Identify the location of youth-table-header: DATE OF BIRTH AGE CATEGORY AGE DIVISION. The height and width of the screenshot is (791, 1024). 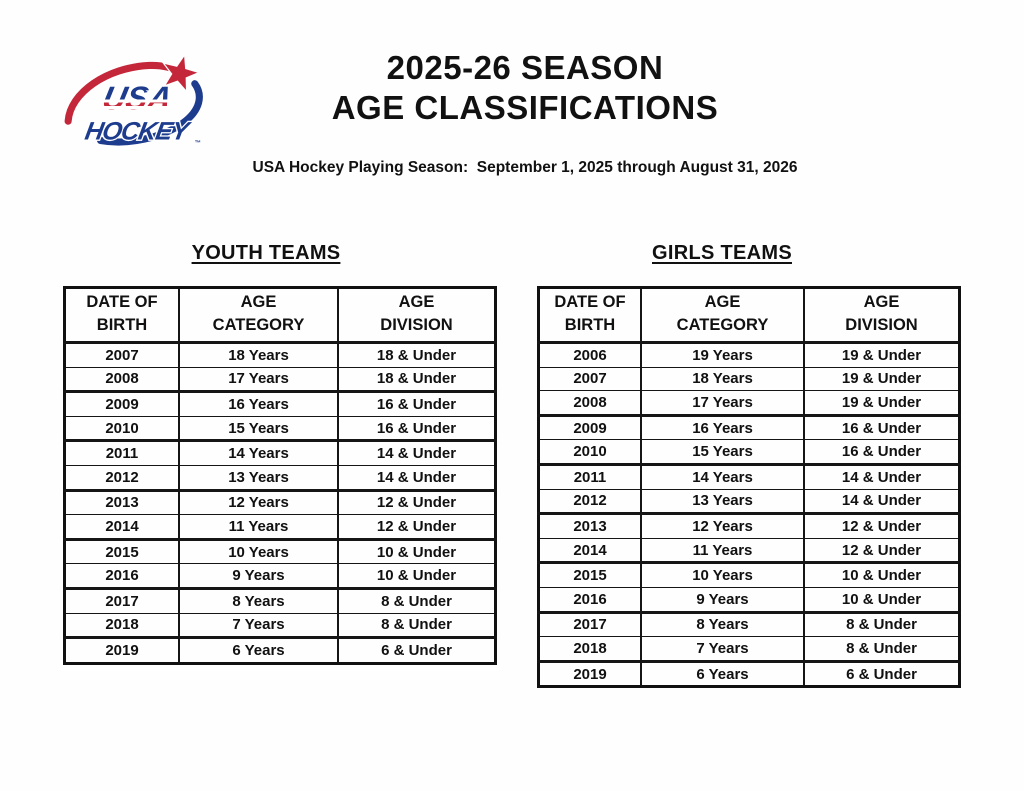
(280, 315).